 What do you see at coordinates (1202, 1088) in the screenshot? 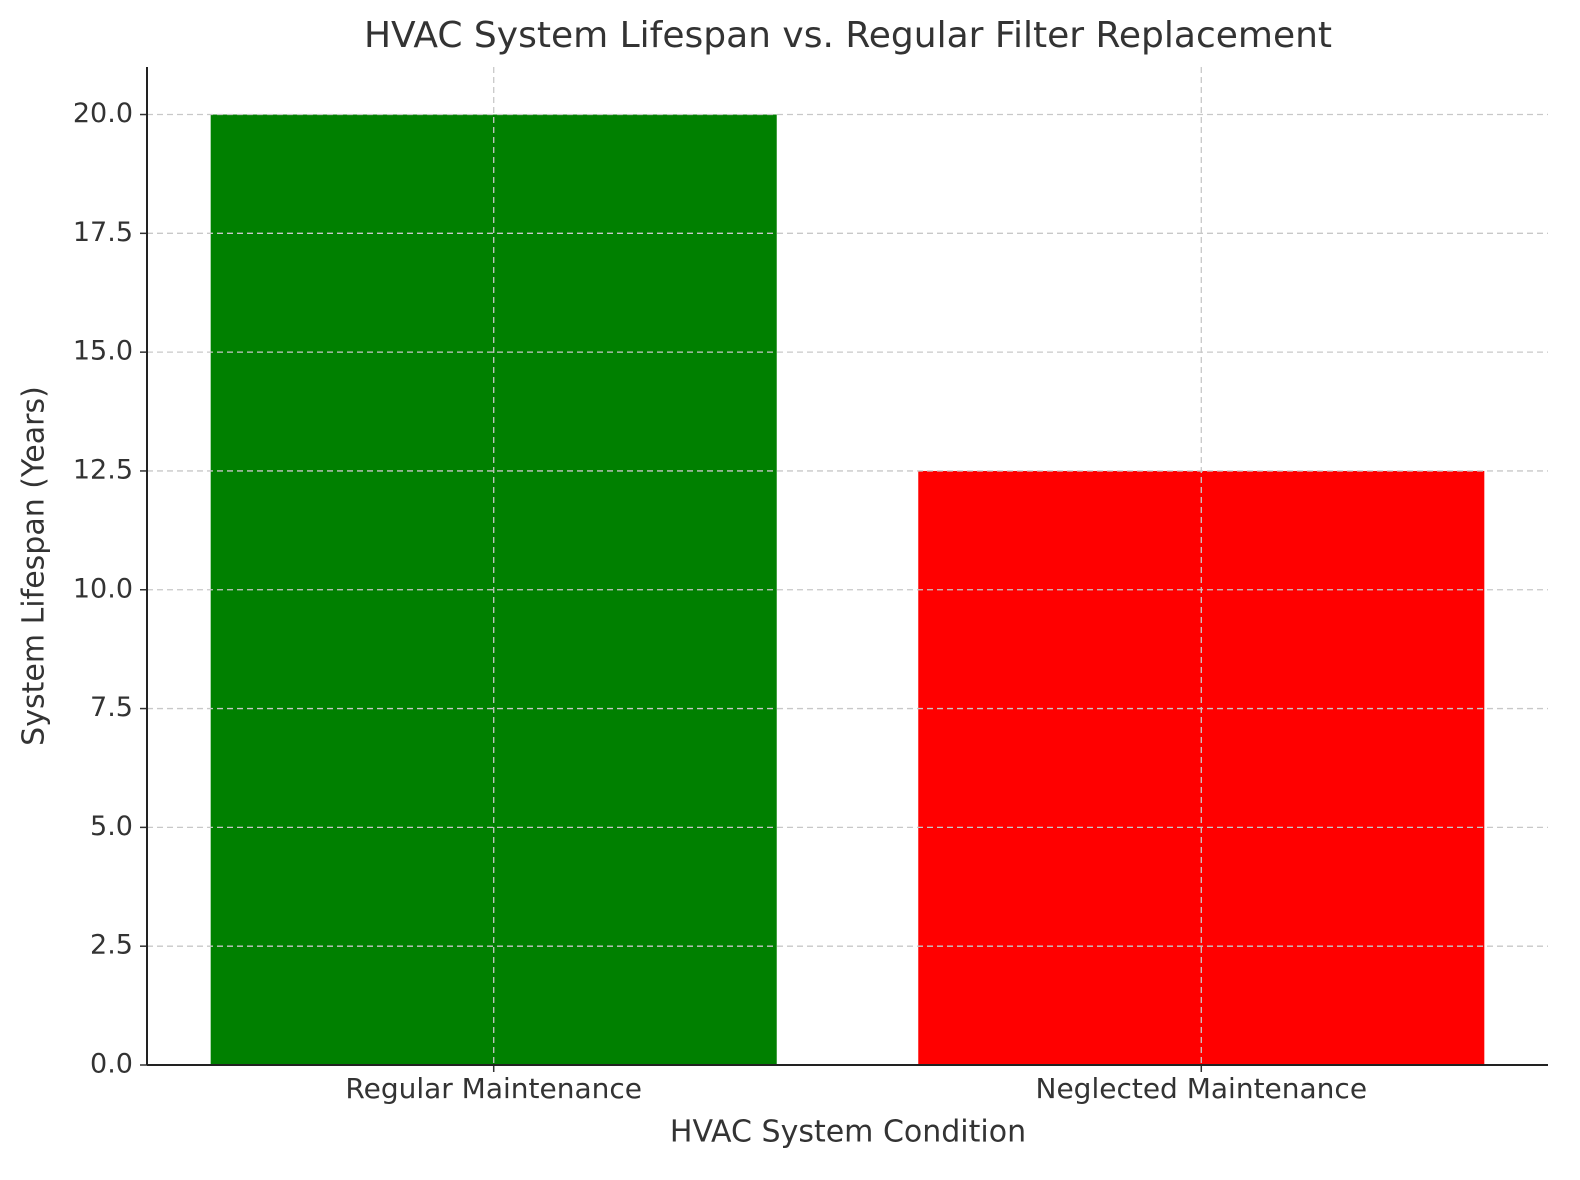
I see `x-tick-label: Neglected Maintenance` at bounding box center [1202, 1088].